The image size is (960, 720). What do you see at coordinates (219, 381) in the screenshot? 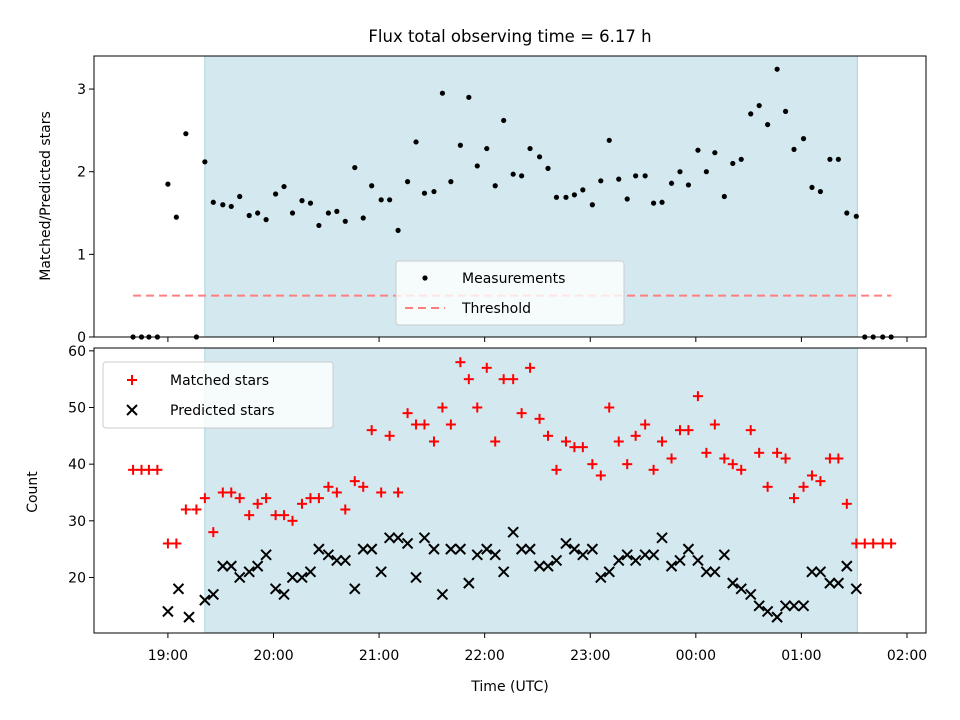
I see `legend-matched-label: Matched stars` at bounding box center [219, 381].